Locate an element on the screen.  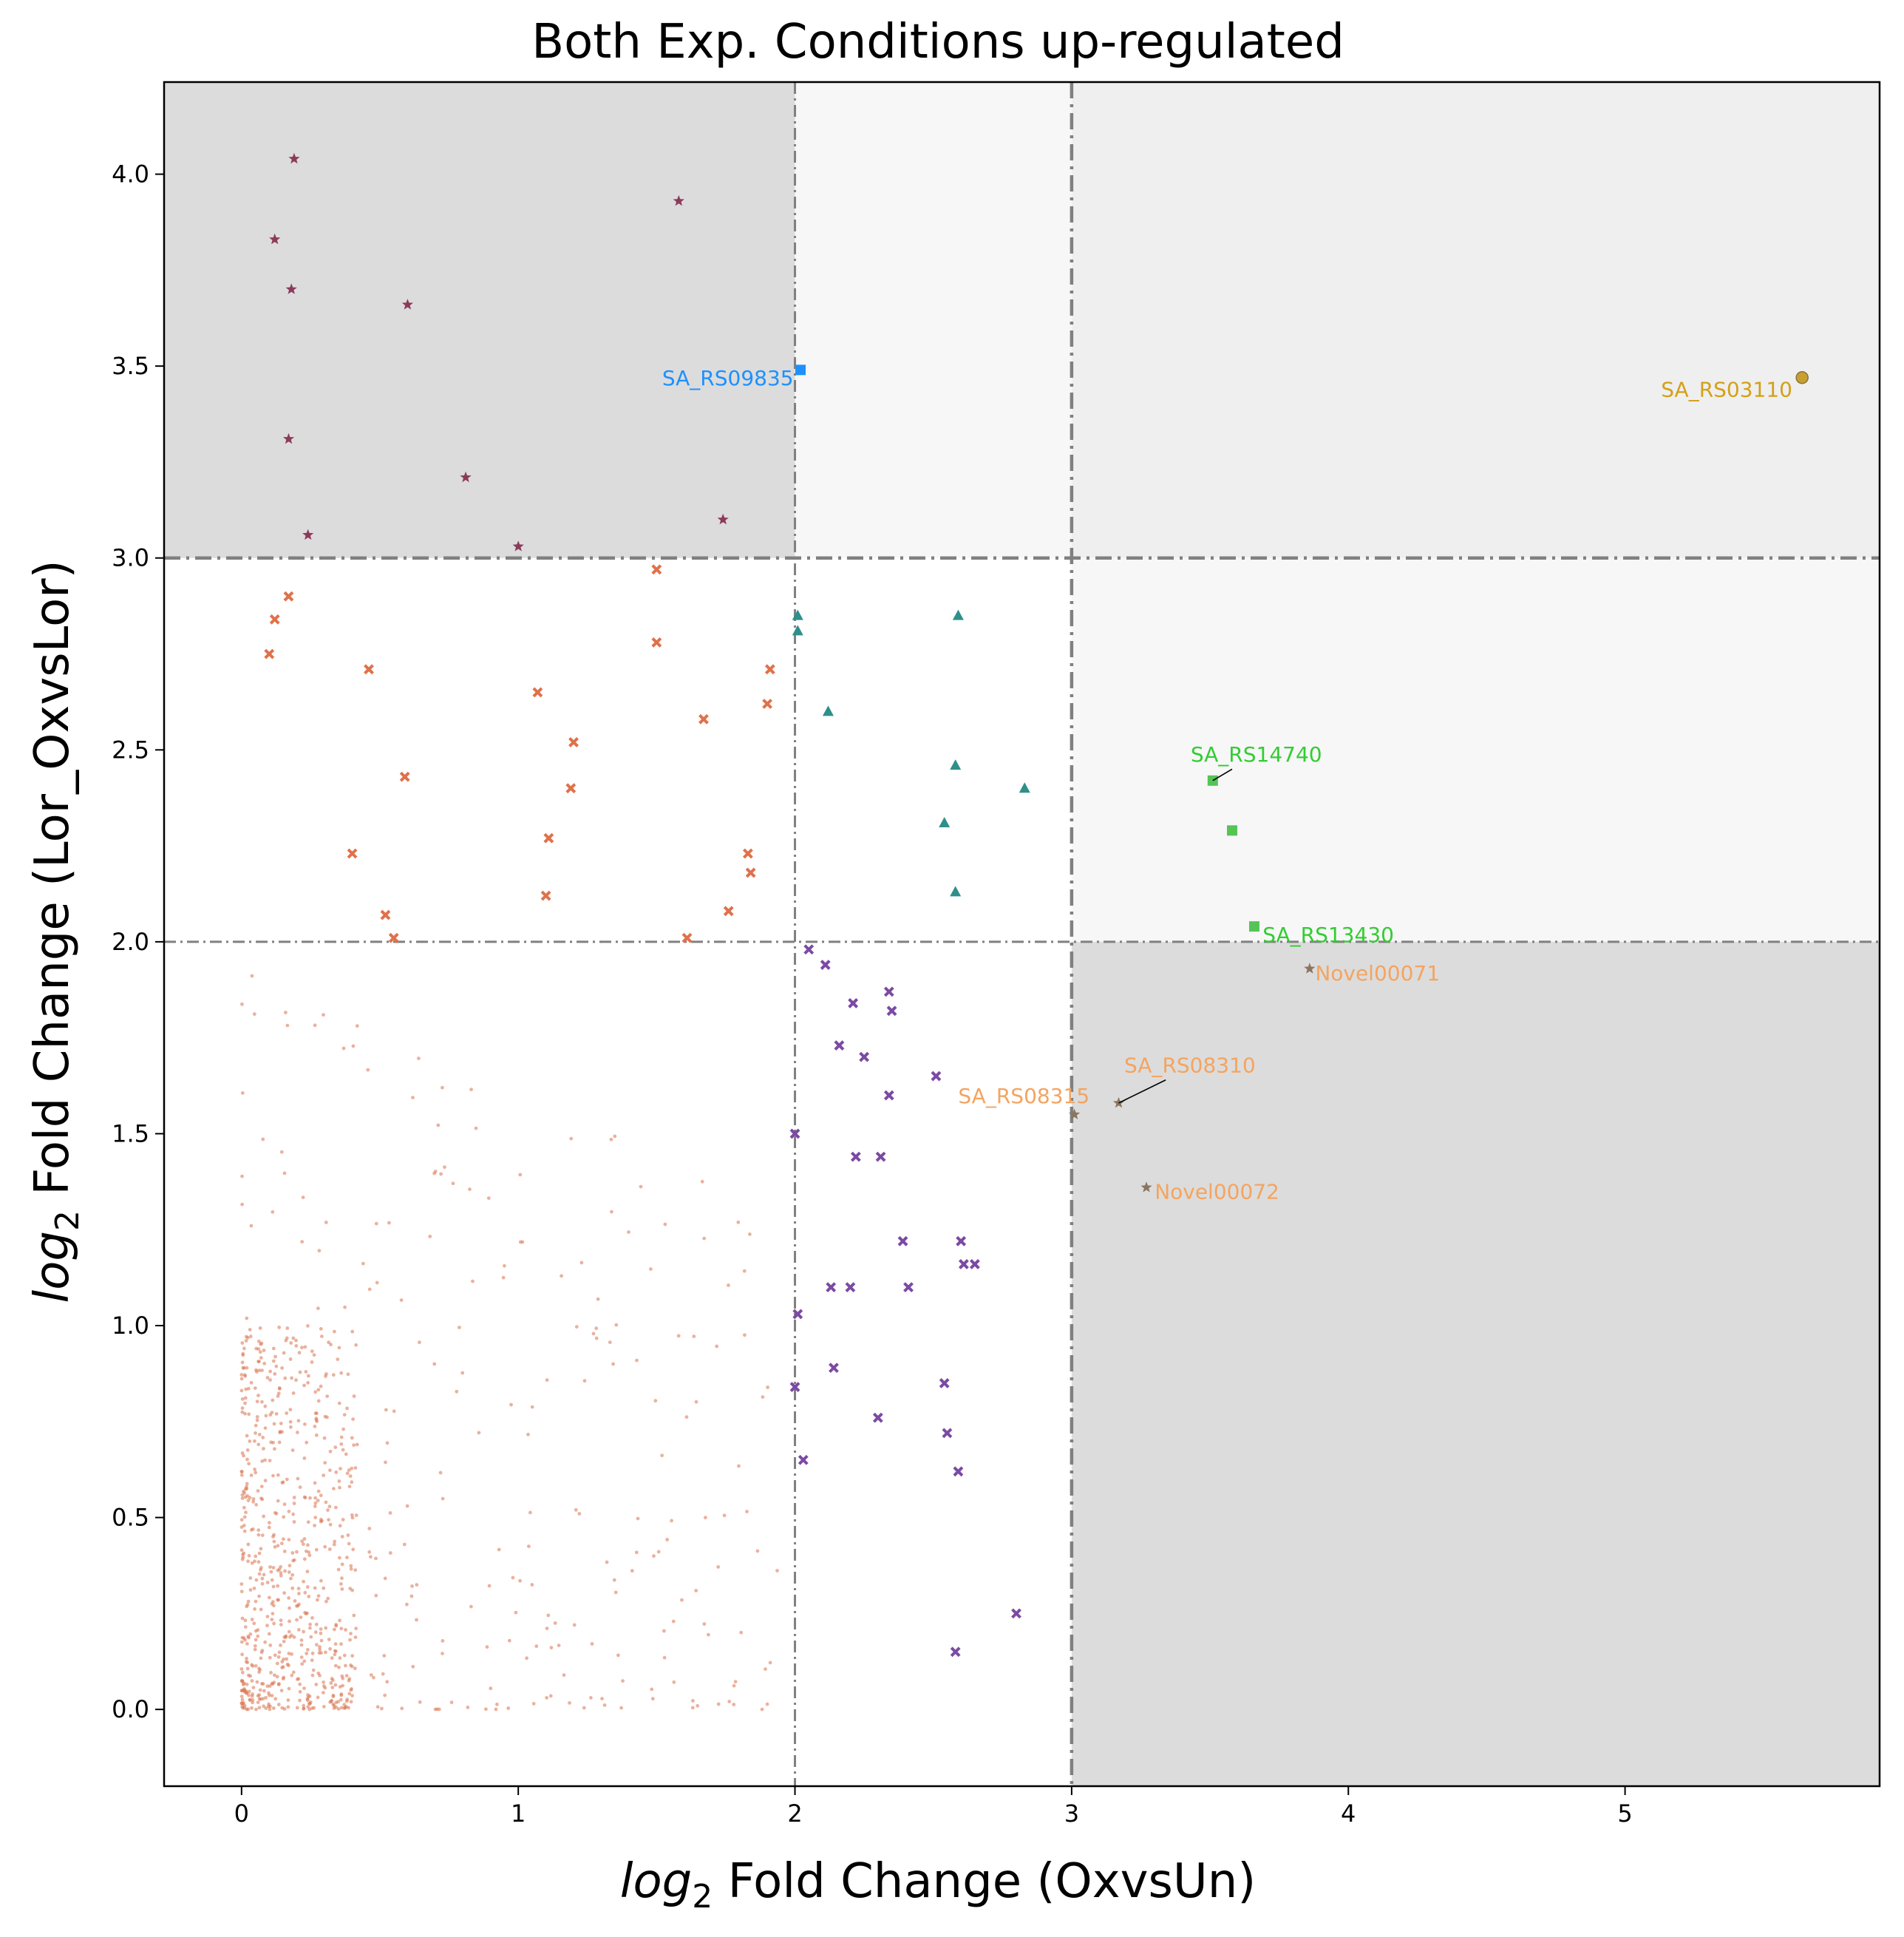
x-axis-label-text: Fold Change (OxvsUn) is located at coordinates (984, 1882).